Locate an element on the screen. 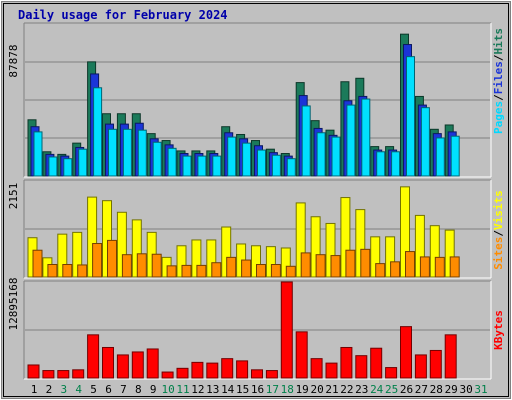 This screenshot has width=512, height=400. day-label-13: 13 is located at coordinates (212, 389).